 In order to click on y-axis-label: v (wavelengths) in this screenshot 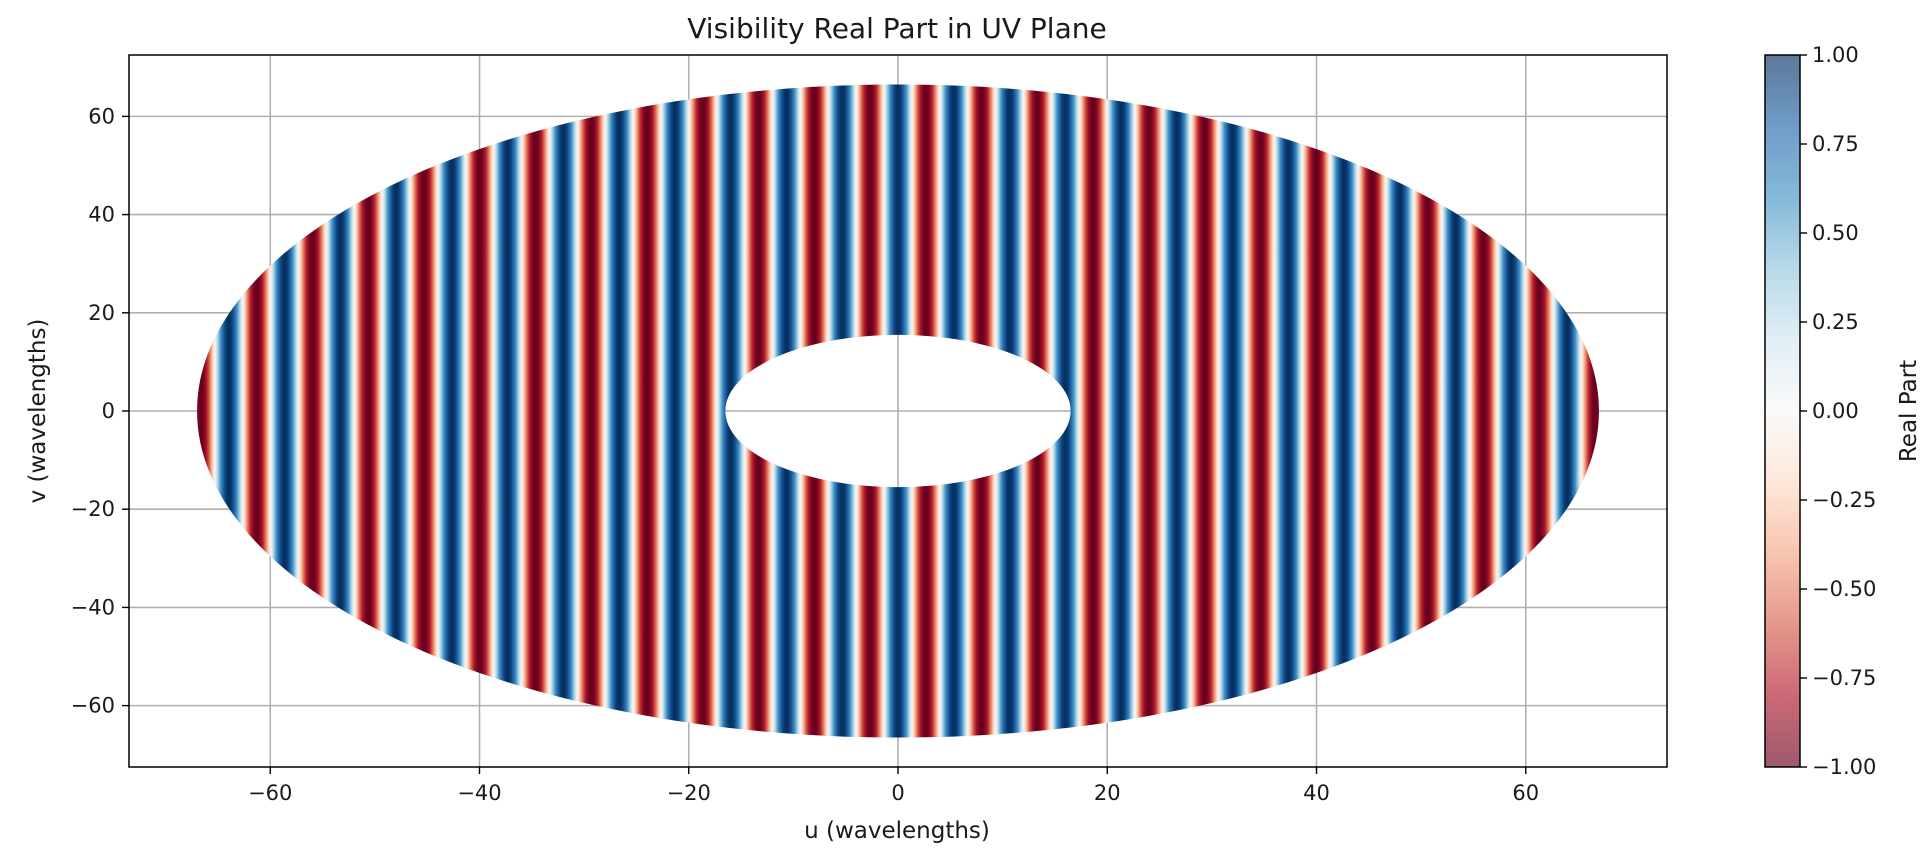, I will do `click(38, 411)`.